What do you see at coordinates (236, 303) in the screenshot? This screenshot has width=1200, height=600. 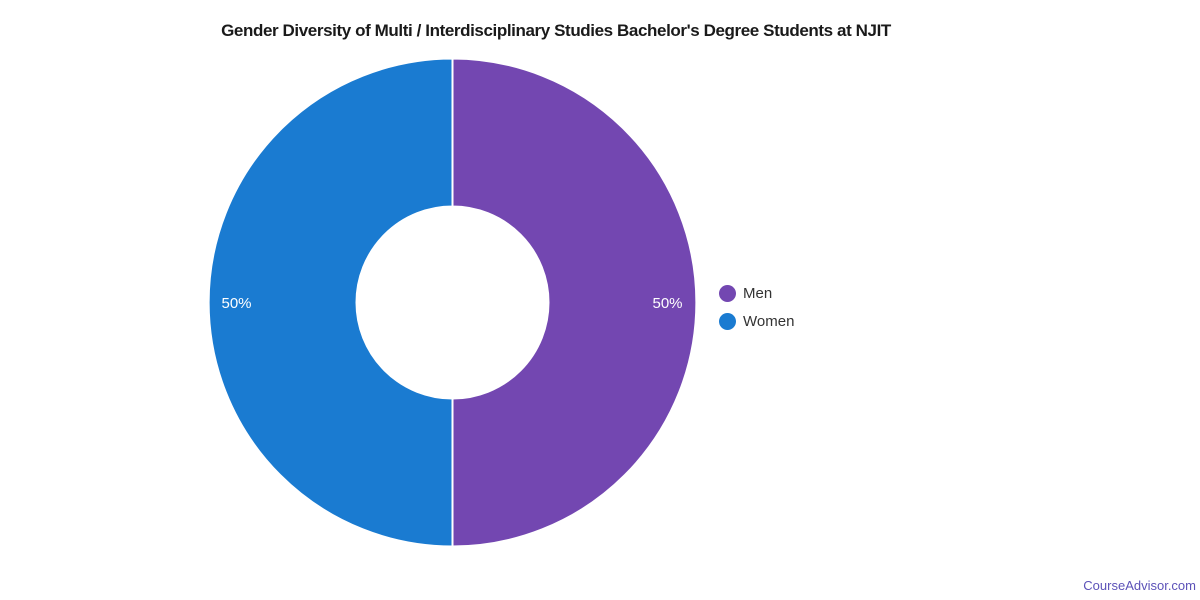 I see `slice-value-label-women: 50%` at bounding box center [236, 303].